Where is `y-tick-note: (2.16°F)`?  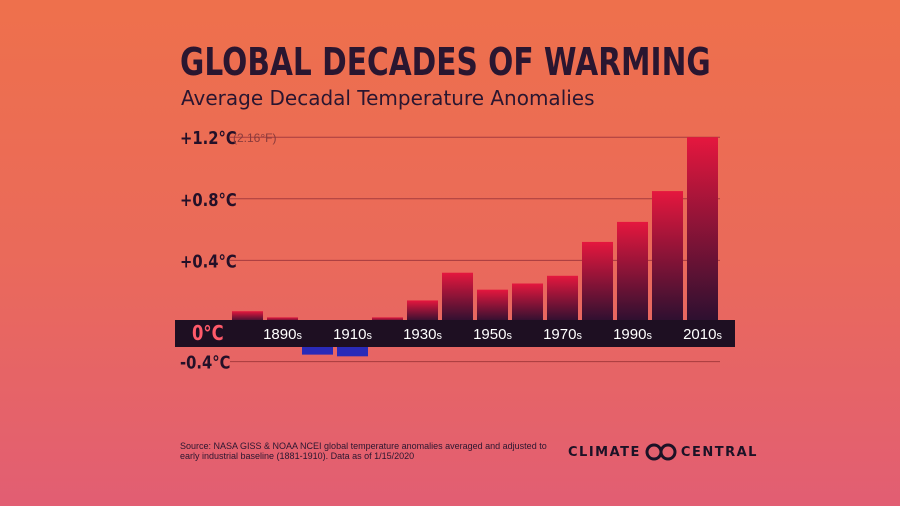 y-tick-note: (2.16°F) is located at coordinates (254, 138).